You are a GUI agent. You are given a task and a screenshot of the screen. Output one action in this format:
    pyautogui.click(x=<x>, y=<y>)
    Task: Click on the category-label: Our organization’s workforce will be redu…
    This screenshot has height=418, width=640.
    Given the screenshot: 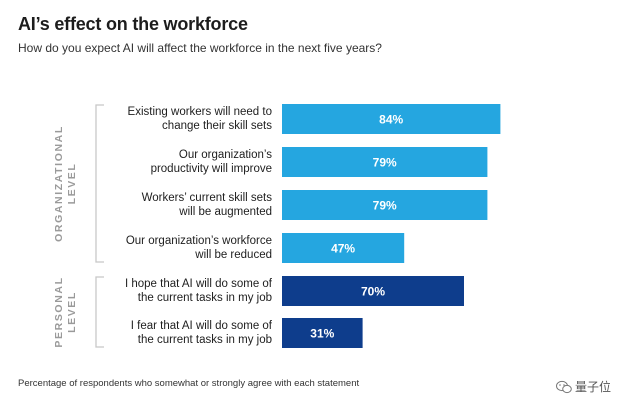 What is the action you would take?
    pyautogui.click(x=199, y=248)
    